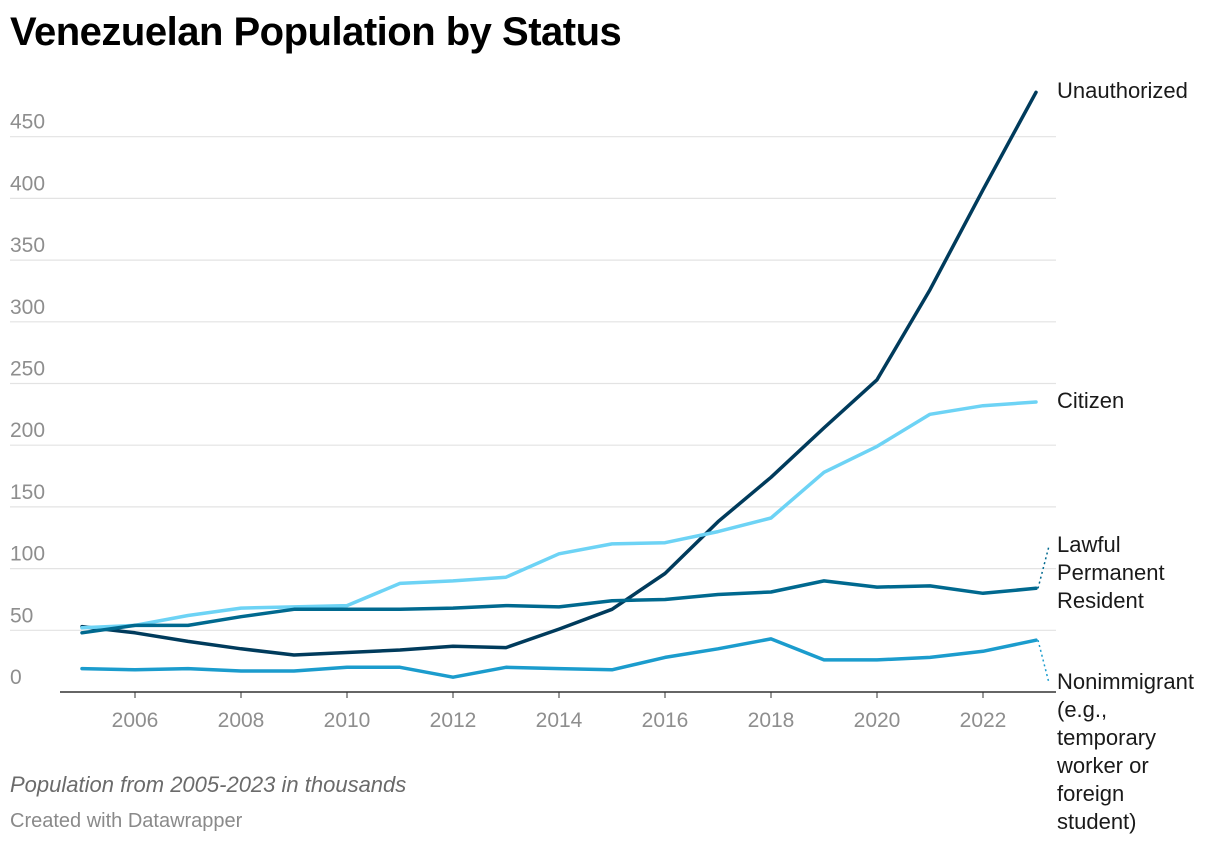 The image size is (1220, 846). Describe the element at coordinates (27, 554) in the screenshot. I see `y-tick-label-100: 100` at that location.